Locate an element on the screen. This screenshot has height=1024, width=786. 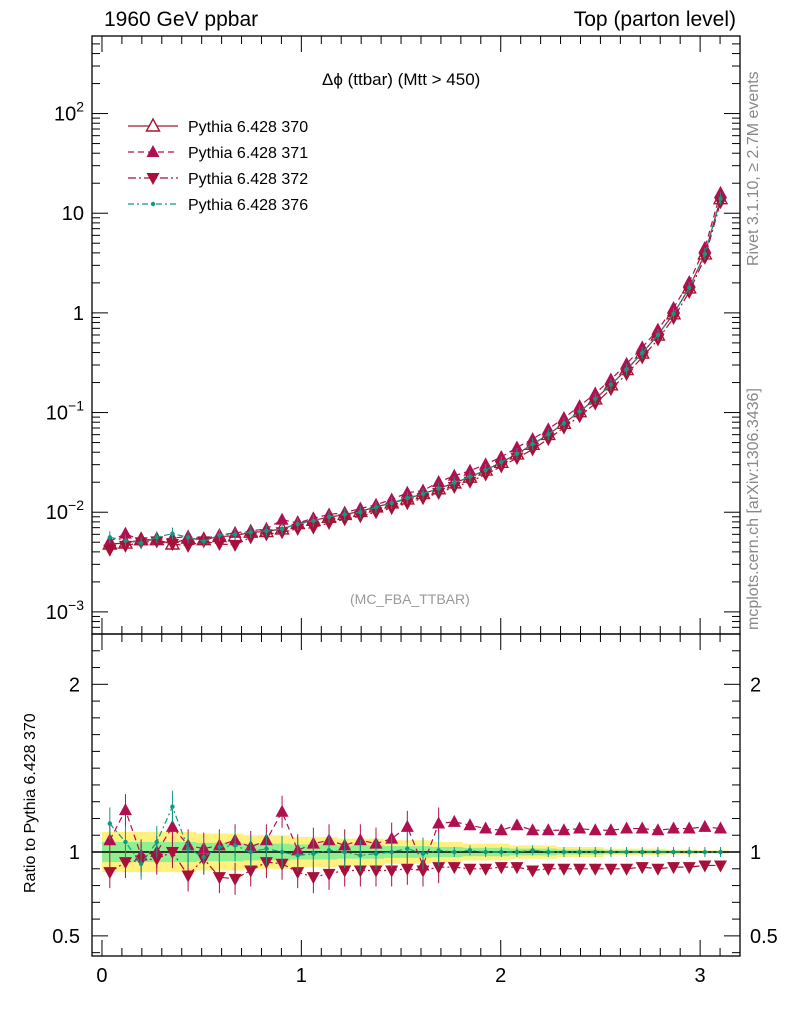
legend-label: Pythia 6.428 370 is located at coordinates (248, 127).